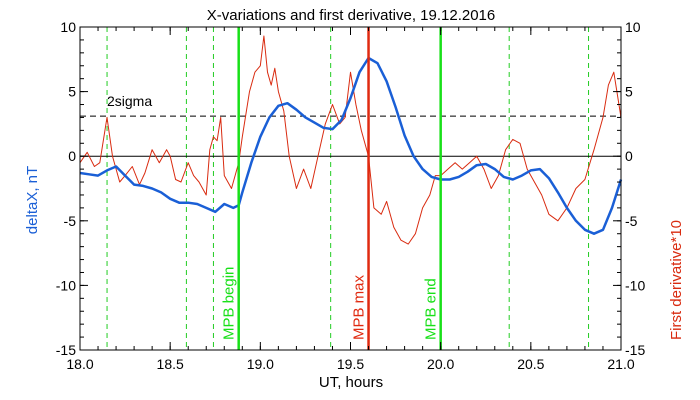  I want to click on x-tick-label-0: 18.0, so click(79, 364).